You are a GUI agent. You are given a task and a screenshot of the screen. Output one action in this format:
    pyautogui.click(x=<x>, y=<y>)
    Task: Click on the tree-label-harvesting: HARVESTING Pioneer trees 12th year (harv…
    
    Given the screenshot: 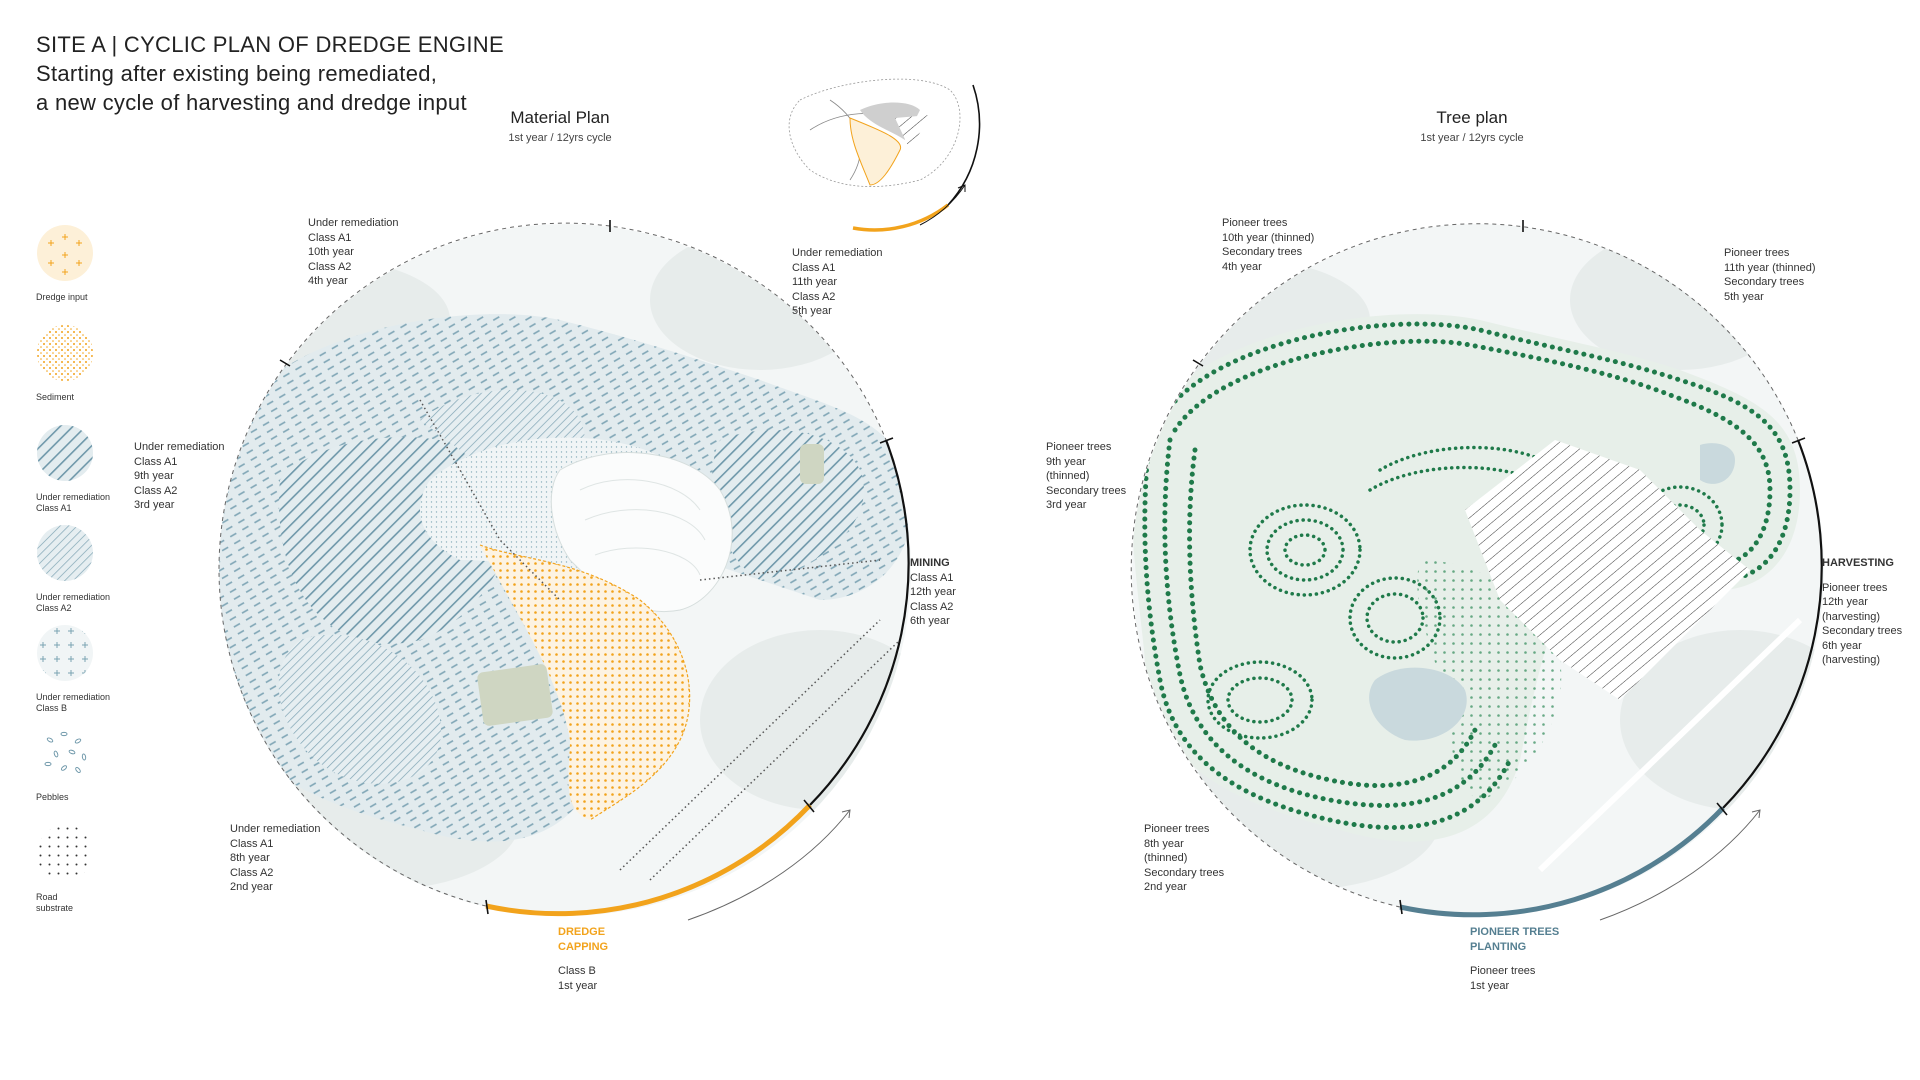 What is the action you would take?
    pyautogui.click(x=1862, y=612)
    